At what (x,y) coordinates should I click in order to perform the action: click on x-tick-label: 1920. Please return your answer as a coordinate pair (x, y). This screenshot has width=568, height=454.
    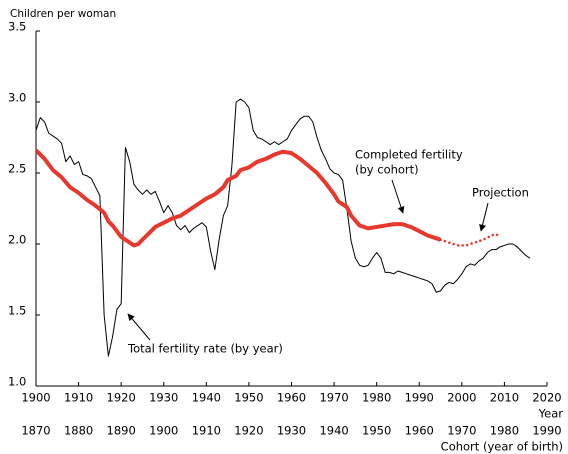
    Looking at the image, I should click on (121, 398).